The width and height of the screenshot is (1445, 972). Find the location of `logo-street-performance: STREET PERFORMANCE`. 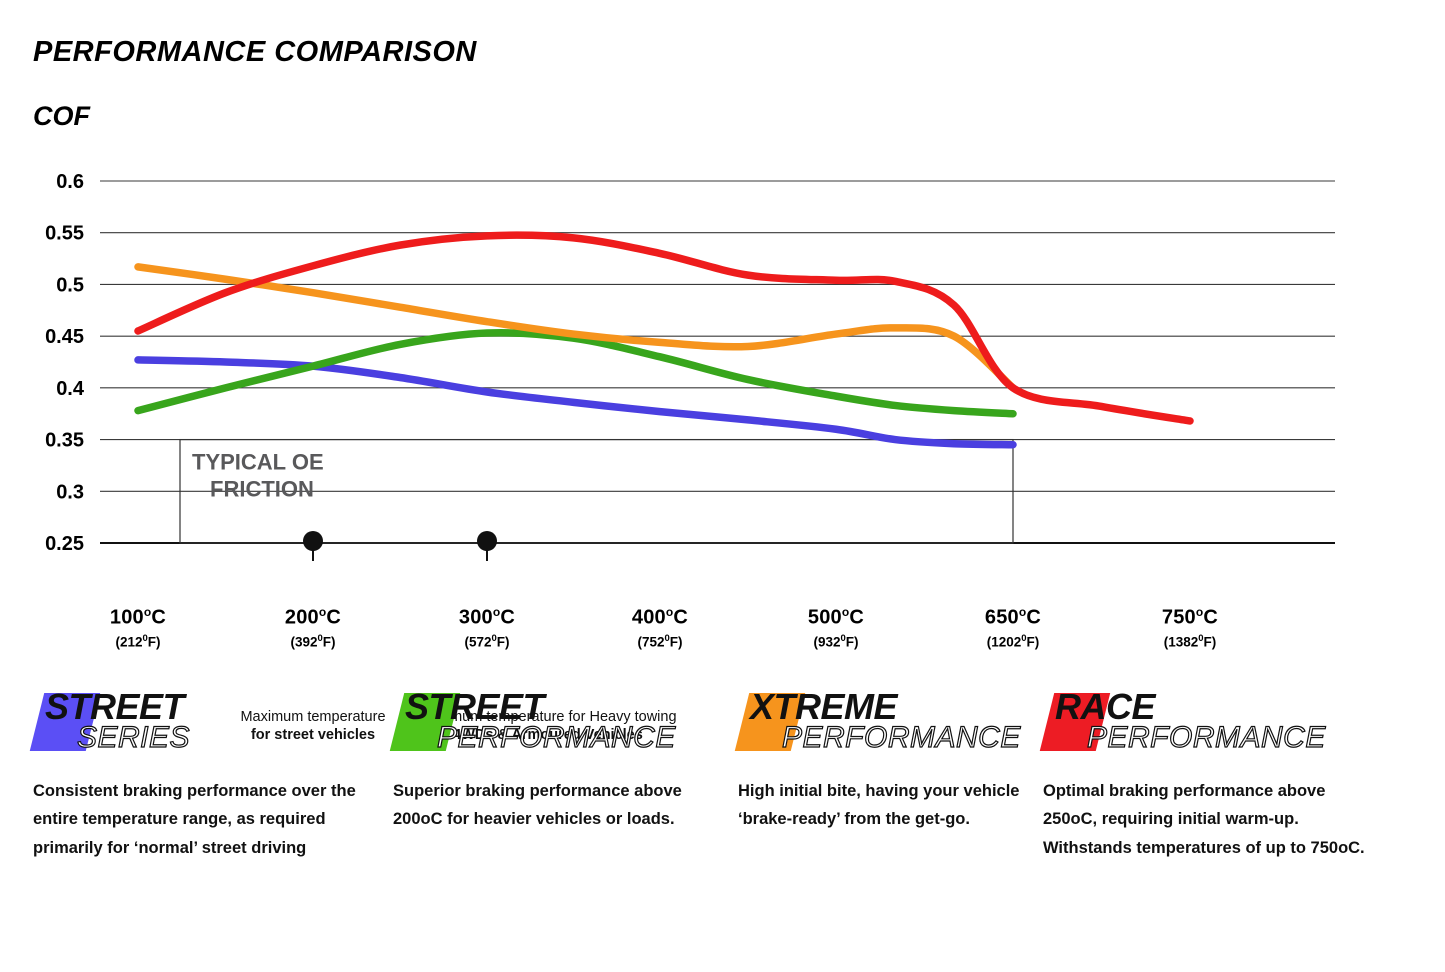

logo-street-performance: STREET PERFORMANCE is located at coordinates (556, 721).